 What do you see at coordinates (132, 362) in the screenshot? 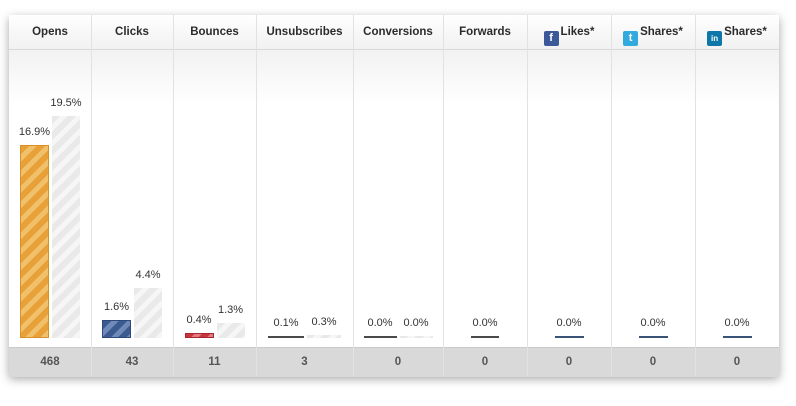
I see `total-clicks: 43` at bounding box center [132, 362].